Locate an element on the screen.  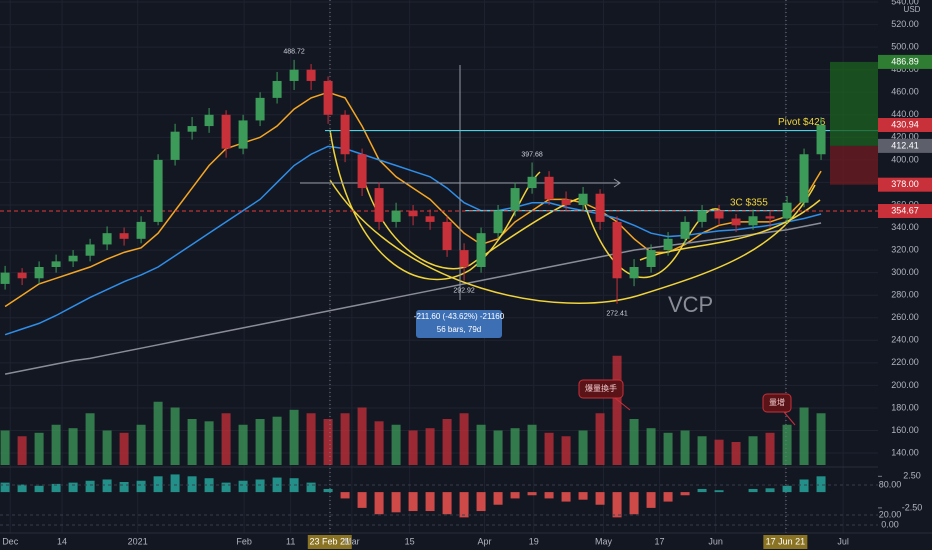
y-tick-label: 460.00 is located at coordinates (905, 92).